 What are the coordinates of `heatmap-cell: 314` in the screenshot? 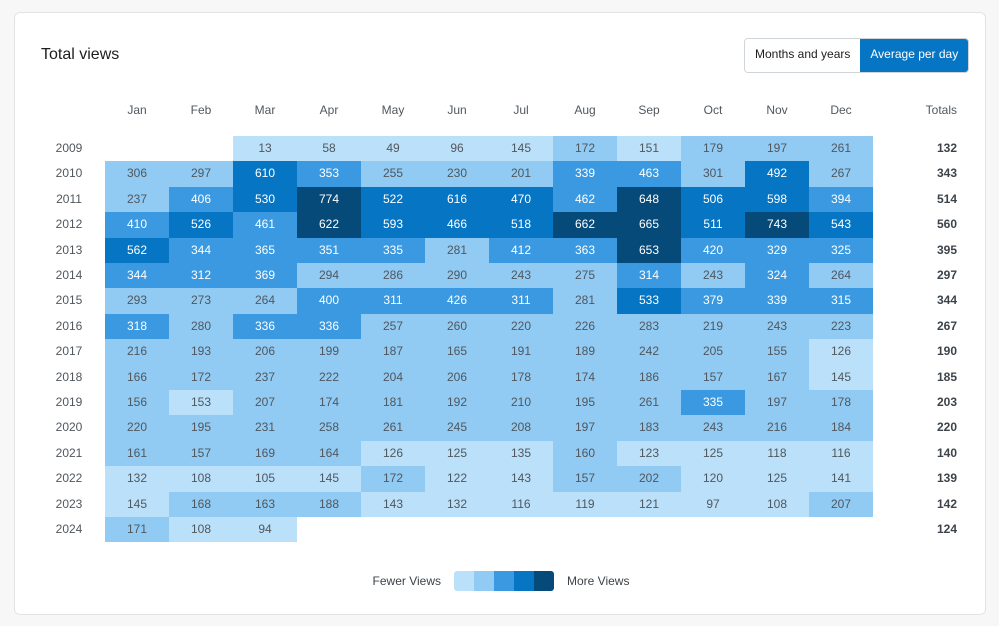 It's located at (649, 276).